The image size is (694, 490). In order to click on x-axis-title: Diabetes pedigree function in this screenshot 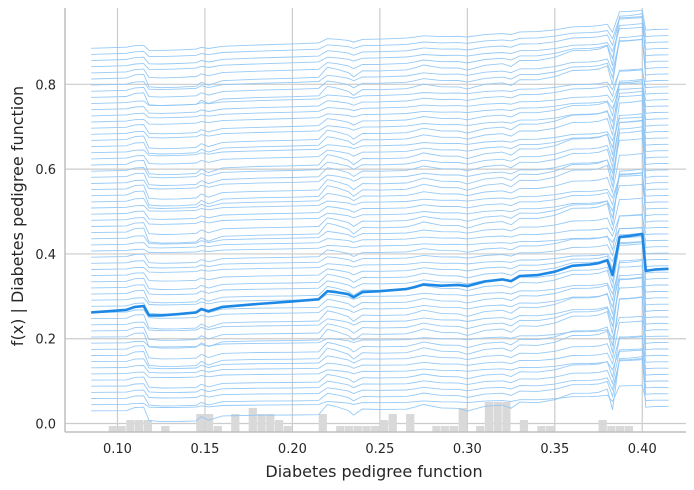, I will do `click(373, 471)`.